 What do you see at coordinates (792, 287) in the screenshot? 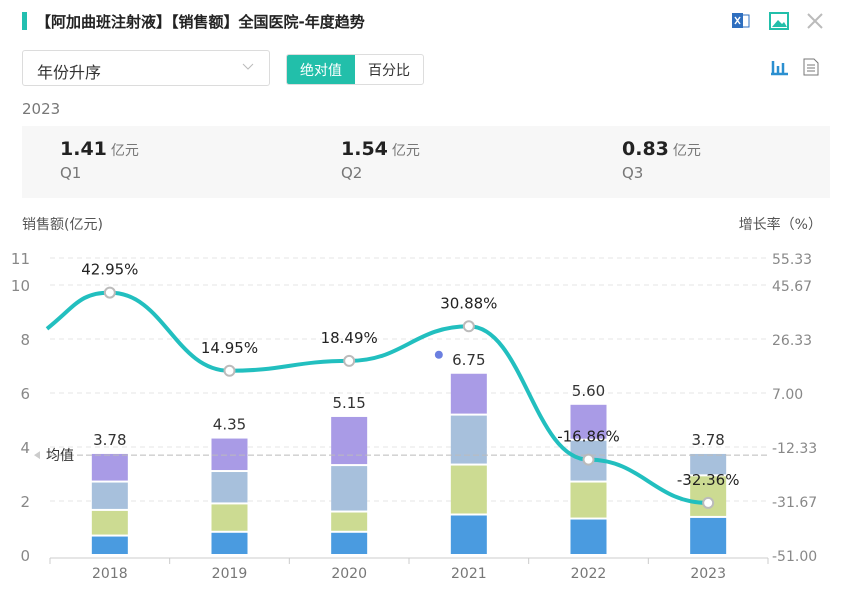
I see `y2-tick-label: 45.67` at bounding box center [792, 287].